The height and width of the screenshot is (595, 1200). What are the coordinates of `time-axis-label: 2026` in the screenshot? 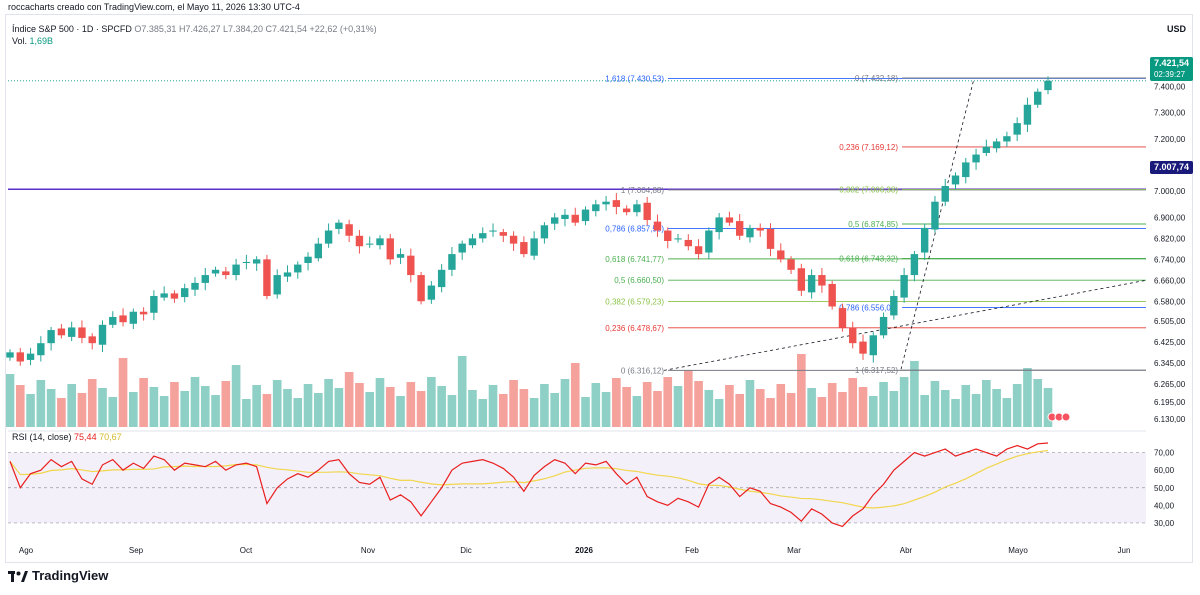 It's located at (584, 550).